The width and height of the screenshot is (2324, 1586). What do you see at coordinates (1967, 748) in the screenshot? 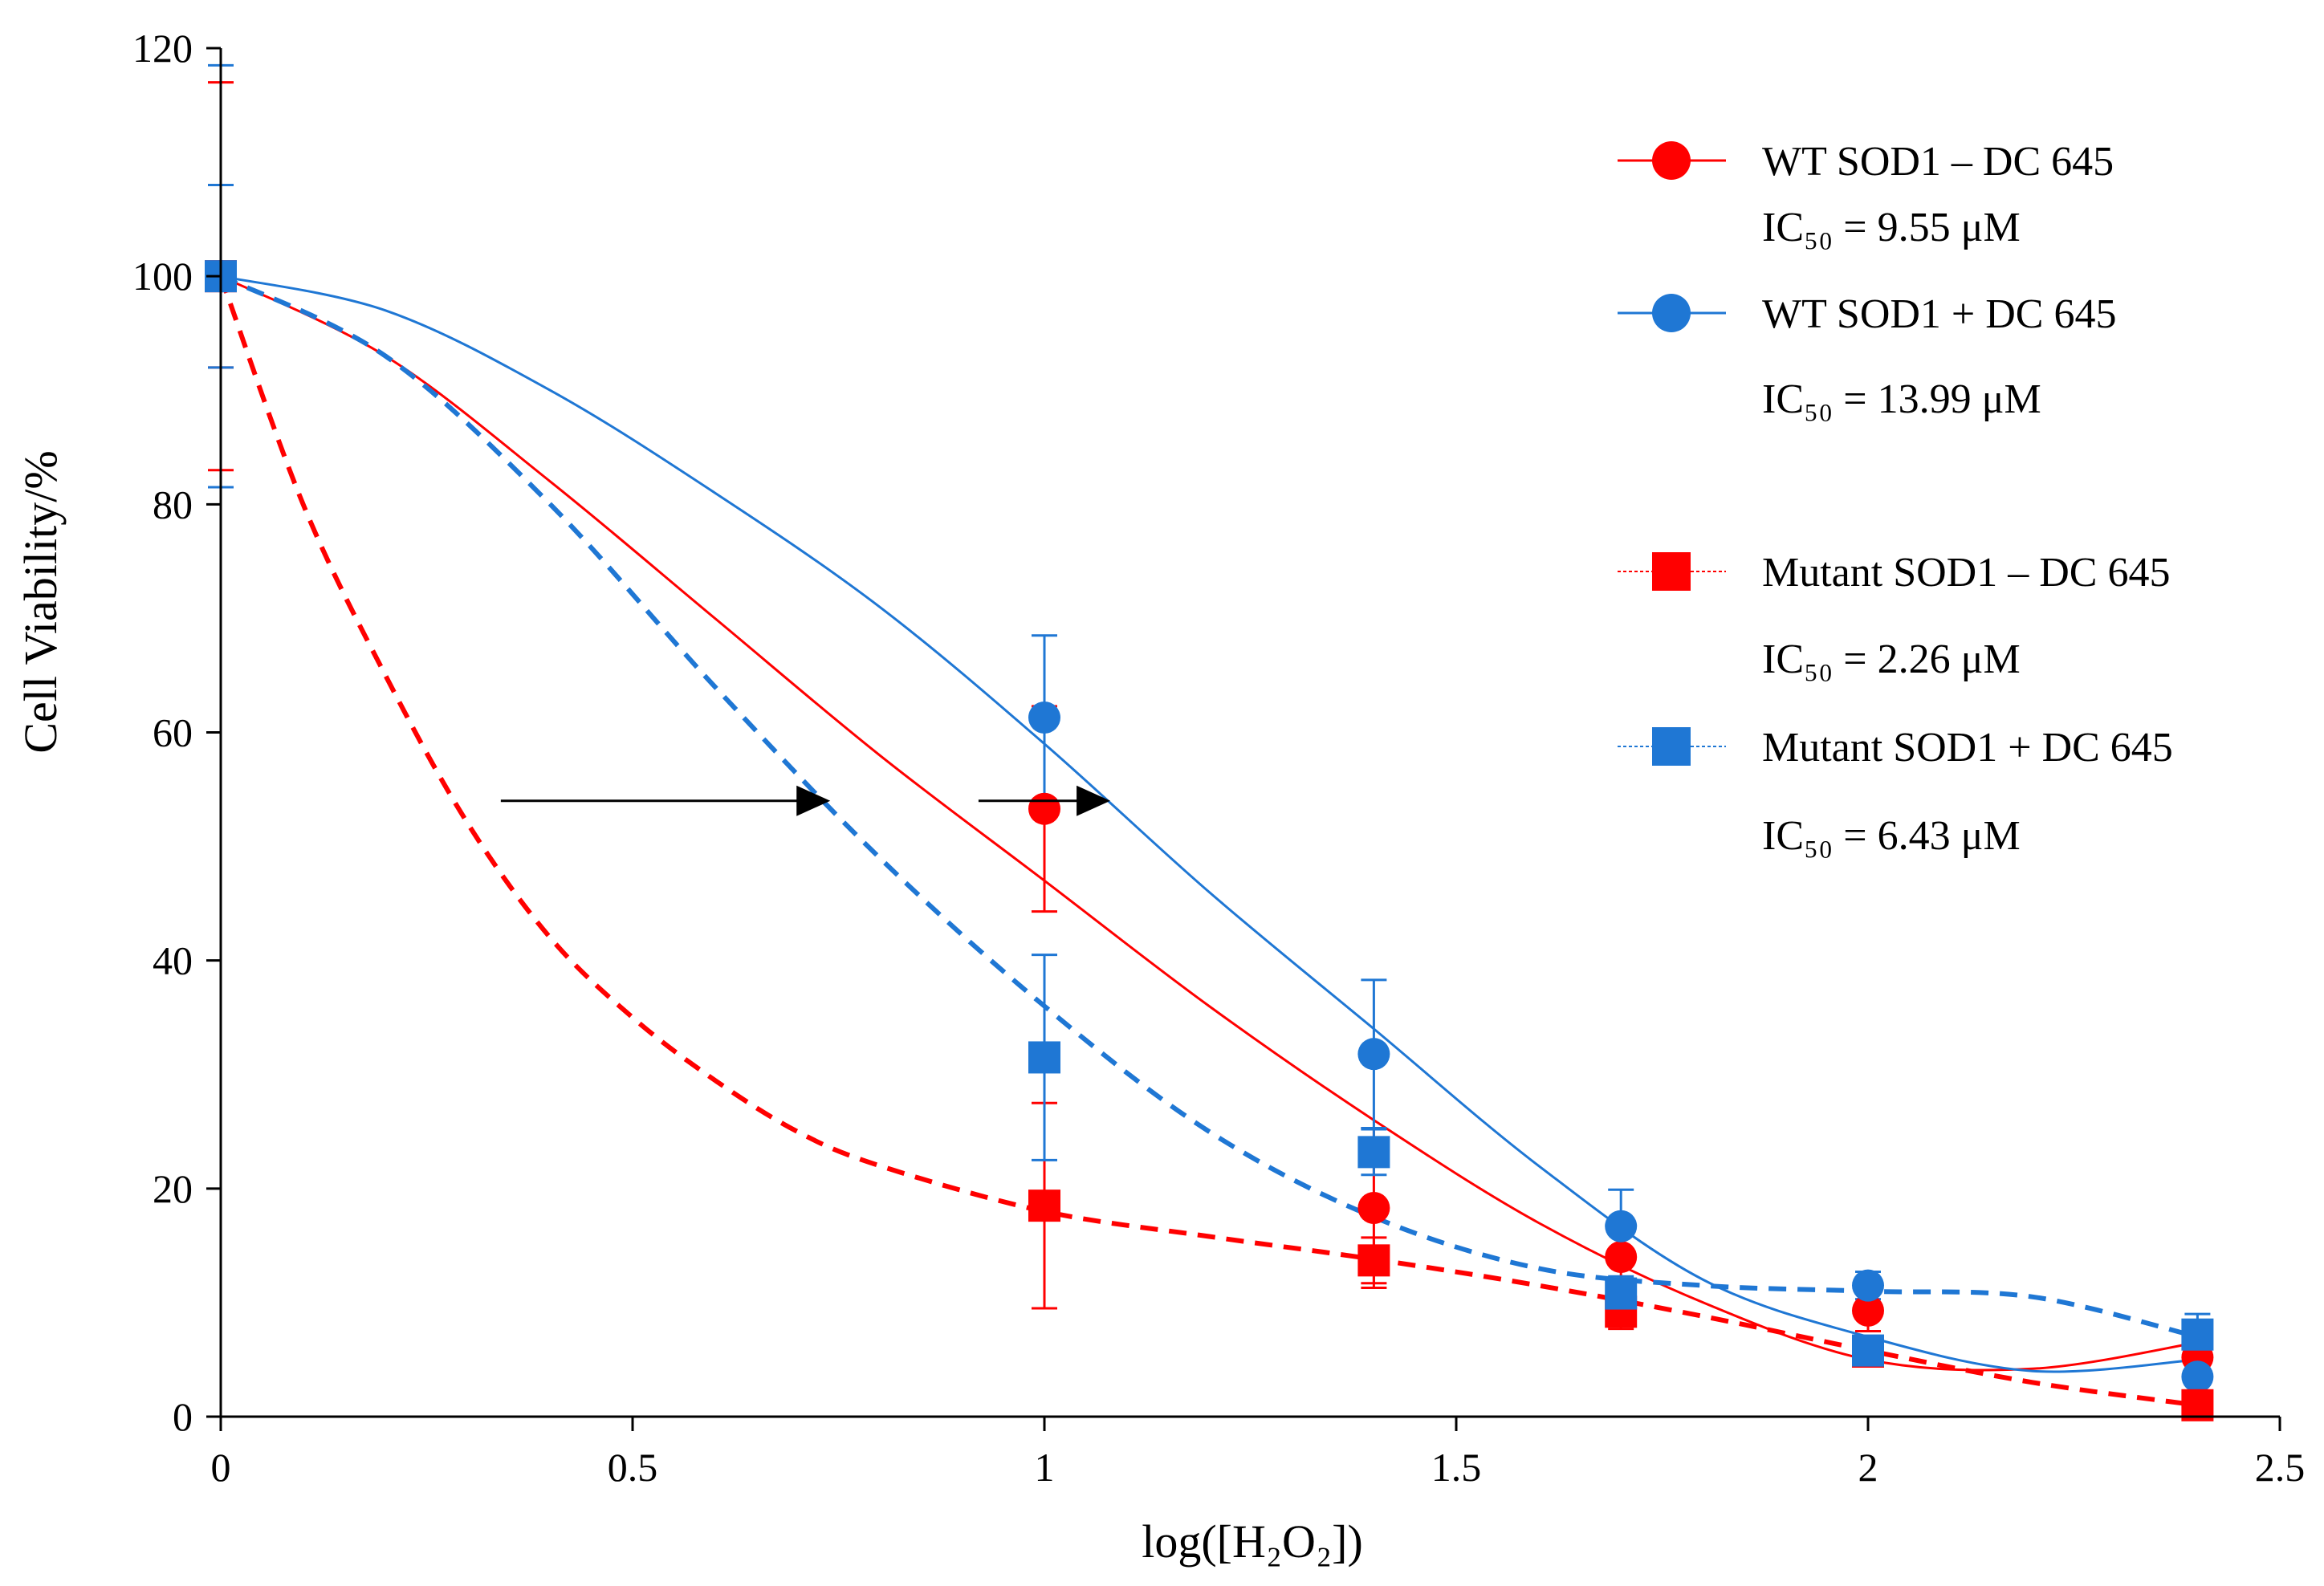
I see `legend-label-series-3: Mutant SOD1 + DC 645` at bounding box center [1967, 748].